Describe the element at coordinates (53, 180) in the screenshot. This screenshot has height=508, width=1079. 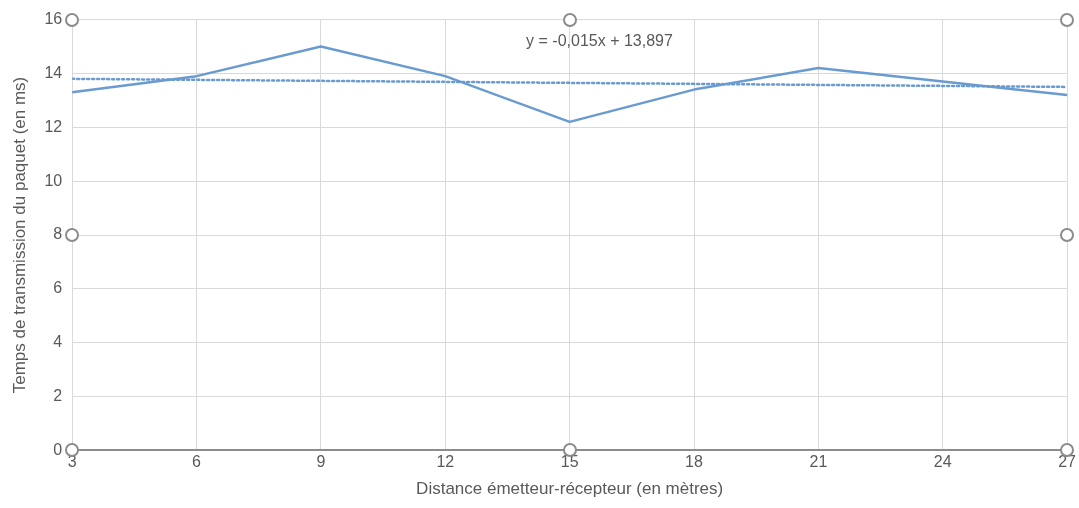
I see `y-tick-label: 10` at that location.